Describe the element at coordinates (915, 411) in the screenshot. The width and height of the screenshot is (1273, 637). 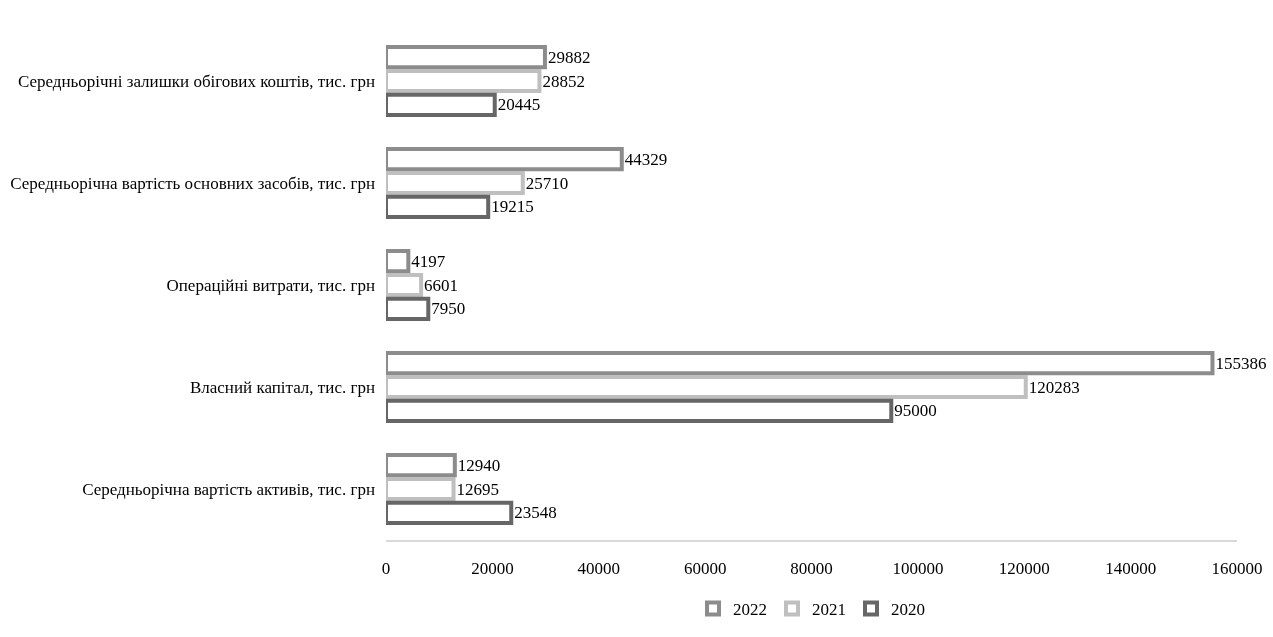
I see `data-label: 95000` at that location.